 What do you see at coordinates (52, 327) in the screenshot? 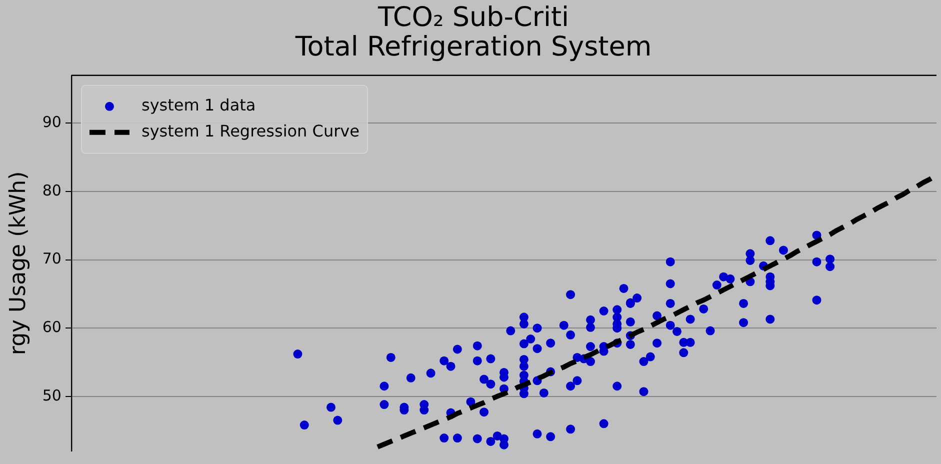
I see `y-tick-label: 60` at bounding box center [52, 327].